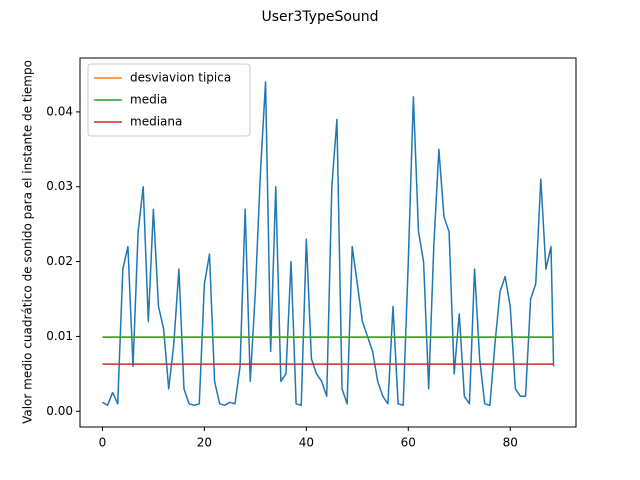 Image resolution: width=640 pixels, height=480 pixels. What do you see at coordinates (204, 443) in the screenshot?
I see `x-tick-label: 20` at bounding box center [204, 443].